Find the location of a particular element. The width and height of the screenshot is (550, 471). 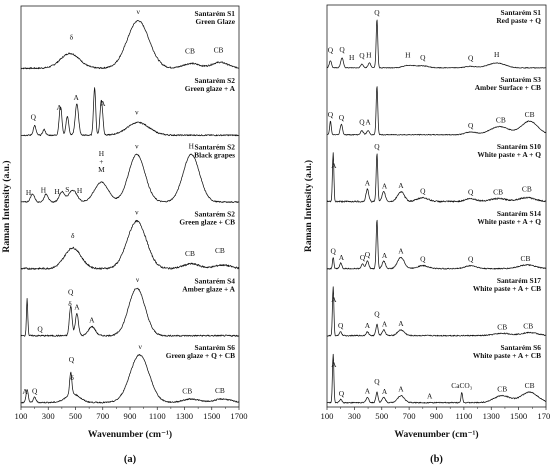

peak-annotation: M is located at coordinates (101, 169).